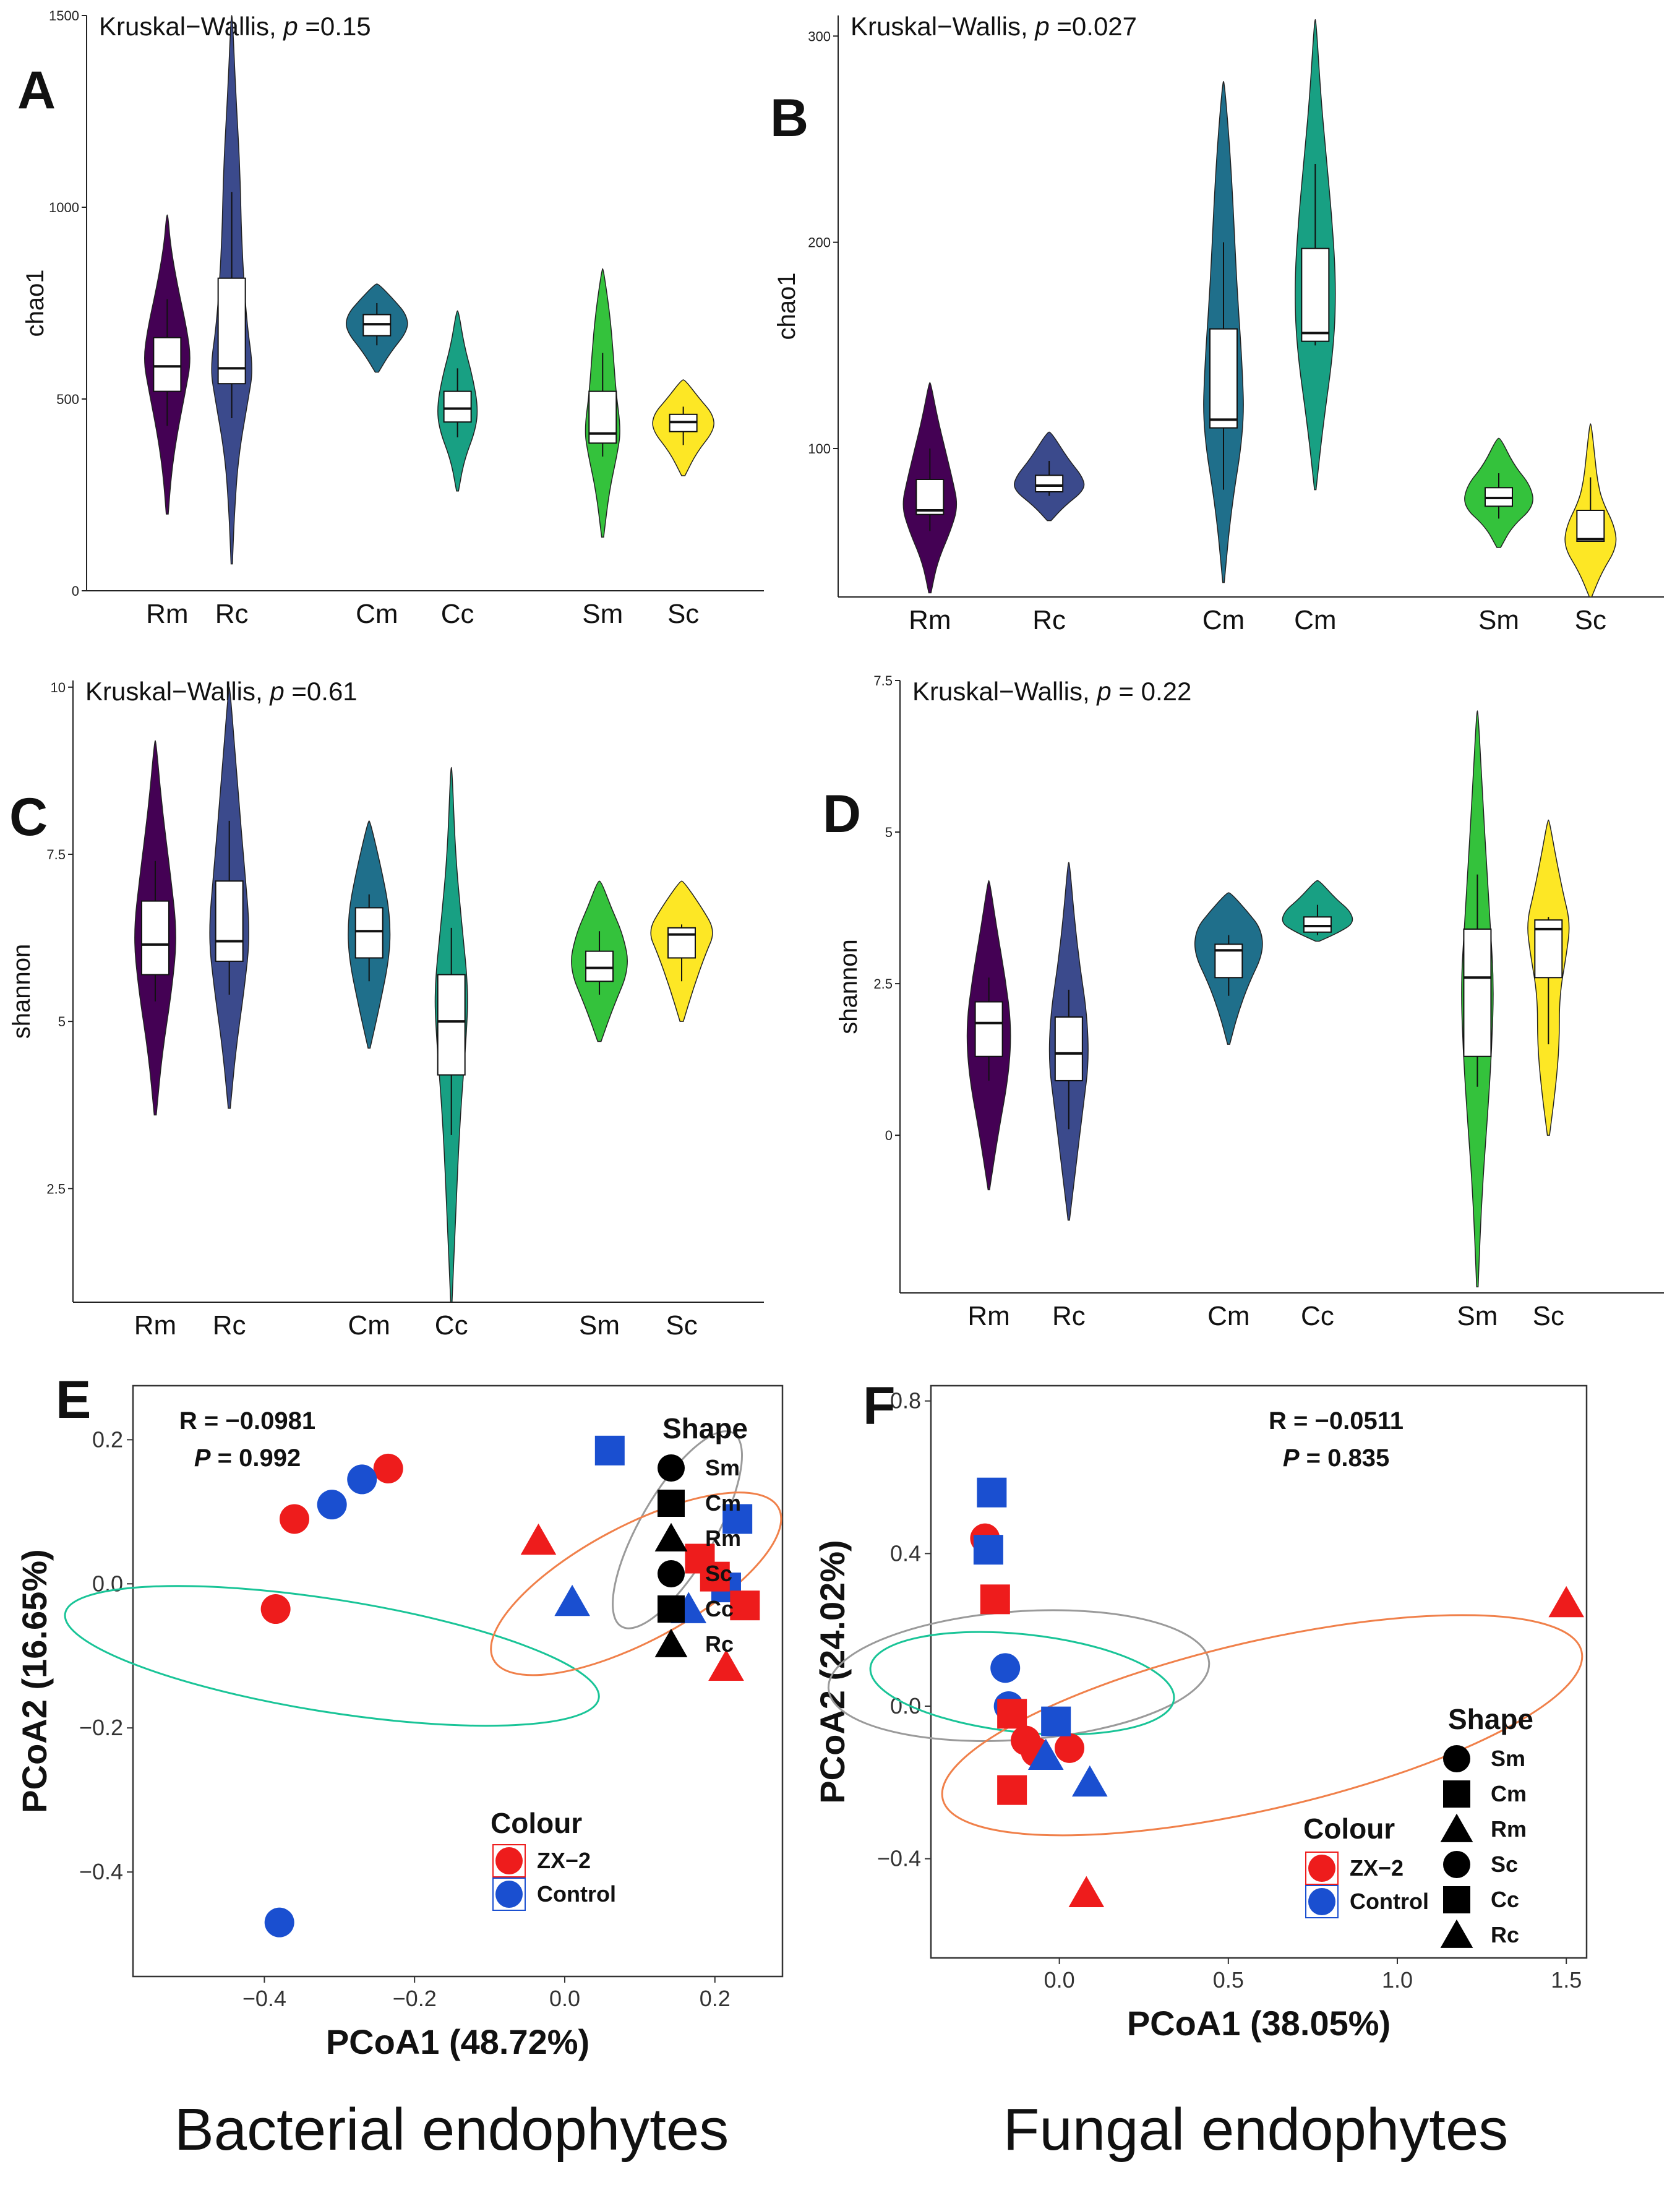  What do you see at coordinates (59, 687) in the screenshot?
I see `y-tick-label: 10` at bounding box center [59, 687].